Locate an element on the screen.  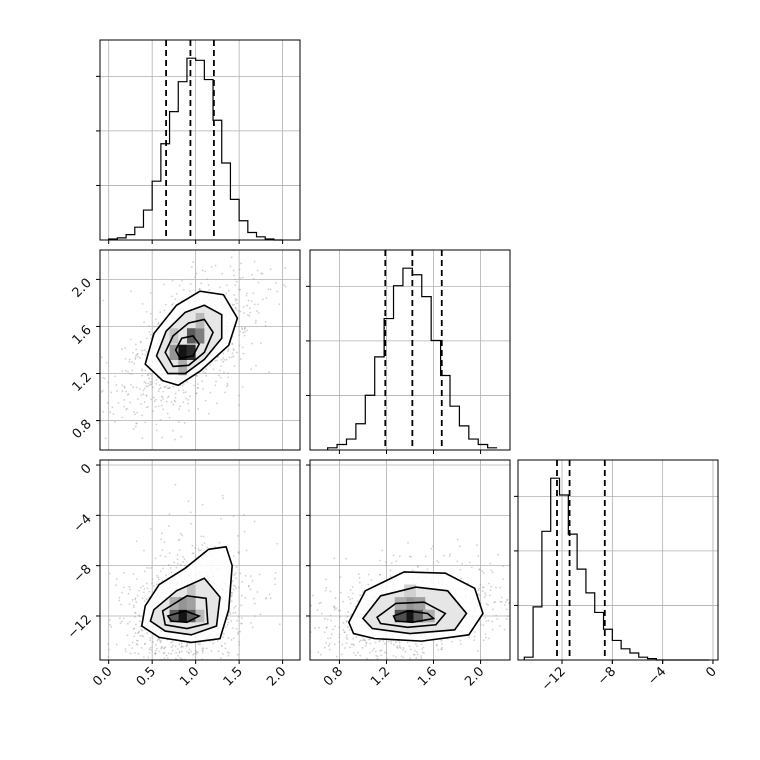
x-tick-label: 2.0 is located at coordinates (474, 676).